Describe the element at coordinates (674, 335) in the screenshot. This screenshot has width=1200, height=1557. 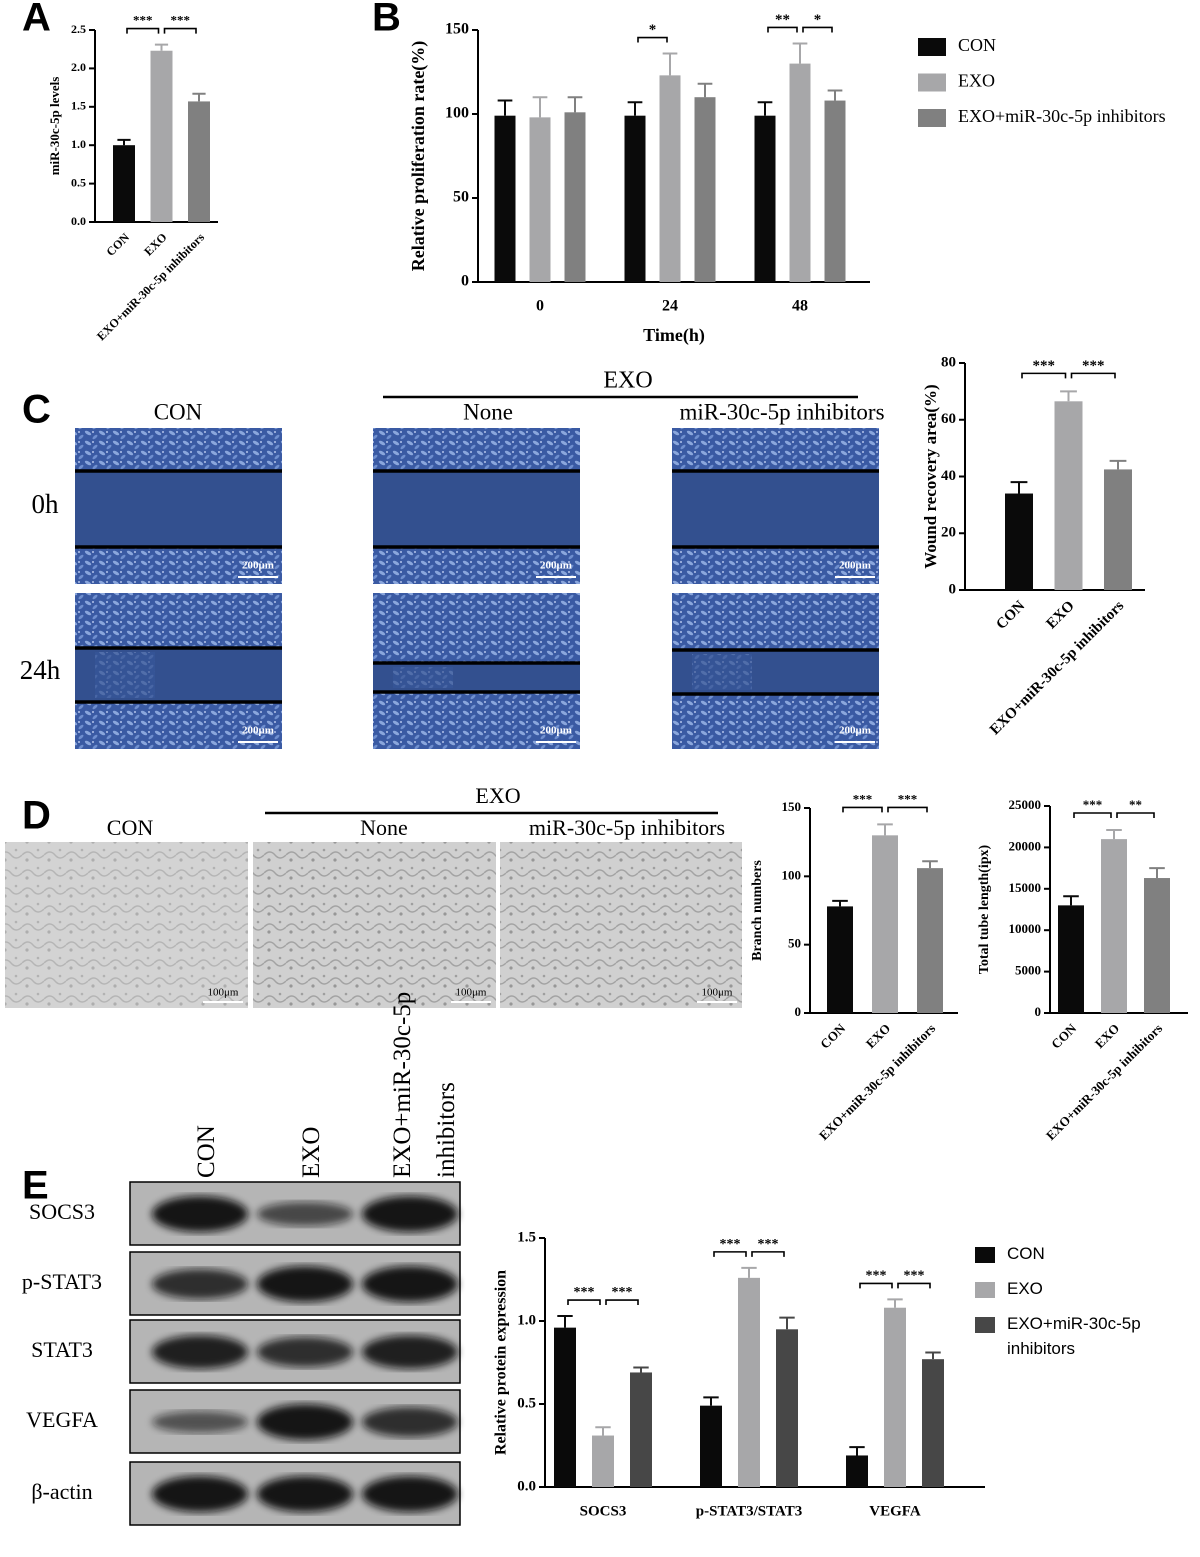
I see `x-axis-label: Time(h)` at that location.